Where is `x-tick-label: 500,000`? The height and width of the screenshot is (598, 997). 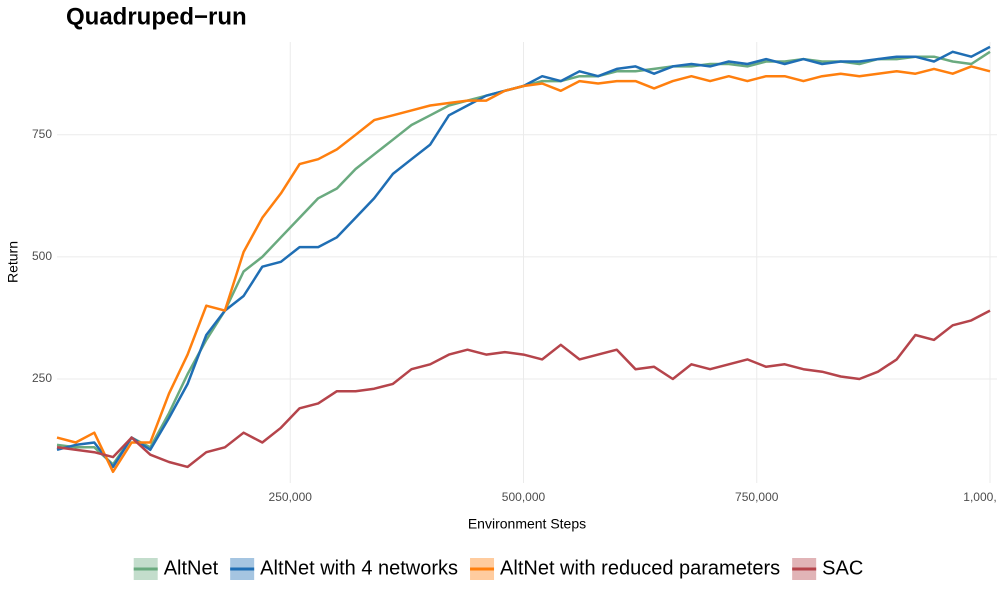 x-tick-label: 500,000 is located at coordinates (524, 497).